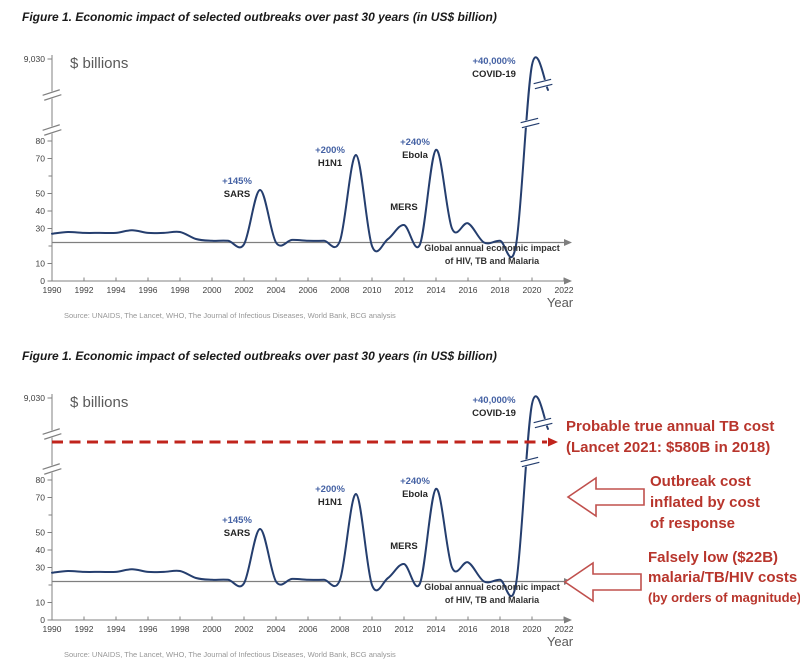 The image size is (800, 663). I want to click on event-name-label: MERS, so click(403, 546).